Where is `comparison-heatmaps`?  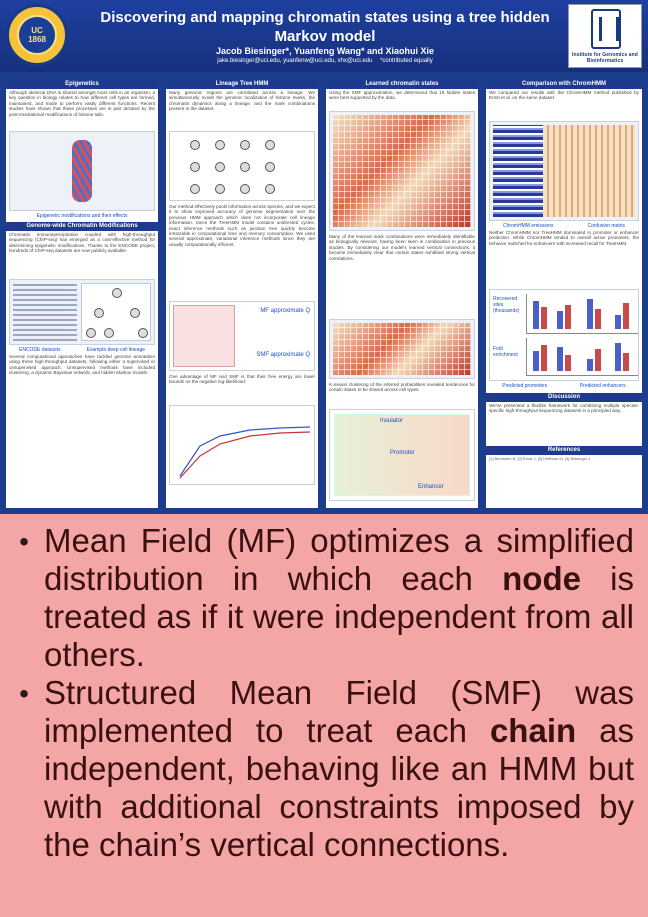 comparison-heatmaps is located at coordinates (564, 171).